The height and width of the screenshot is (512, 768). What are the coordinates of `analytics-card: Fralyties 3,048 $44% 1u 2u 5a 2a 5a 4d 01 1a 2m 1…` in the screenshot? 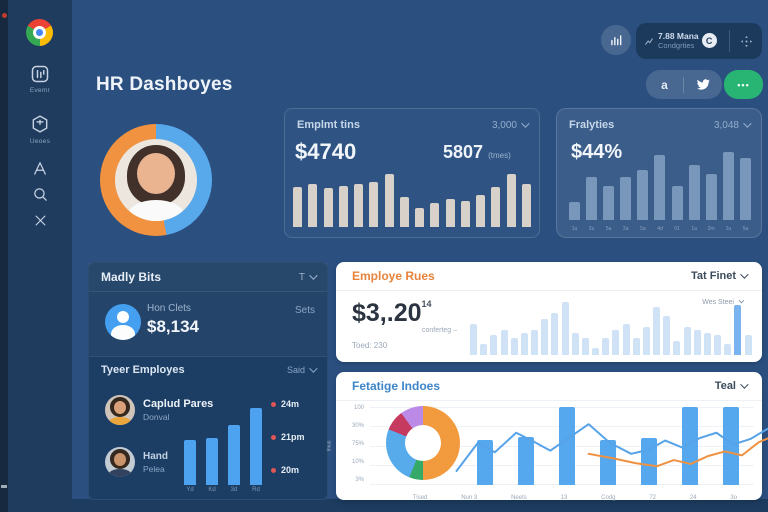 It's located at (659, 173).